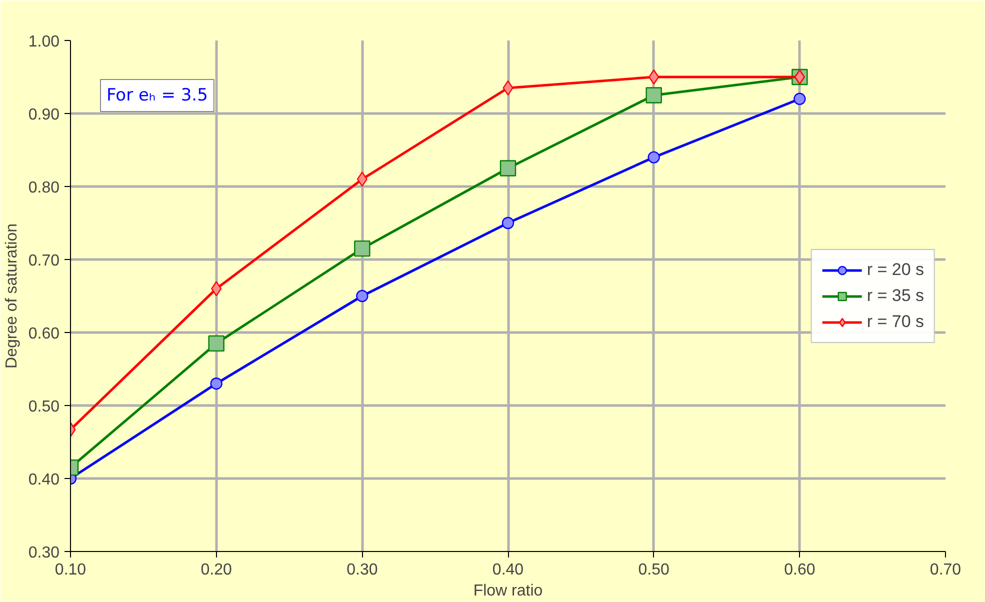 This screenshot has height=602, width=985. I want to click on x-tick-label: 0.70, so click(946, 570).